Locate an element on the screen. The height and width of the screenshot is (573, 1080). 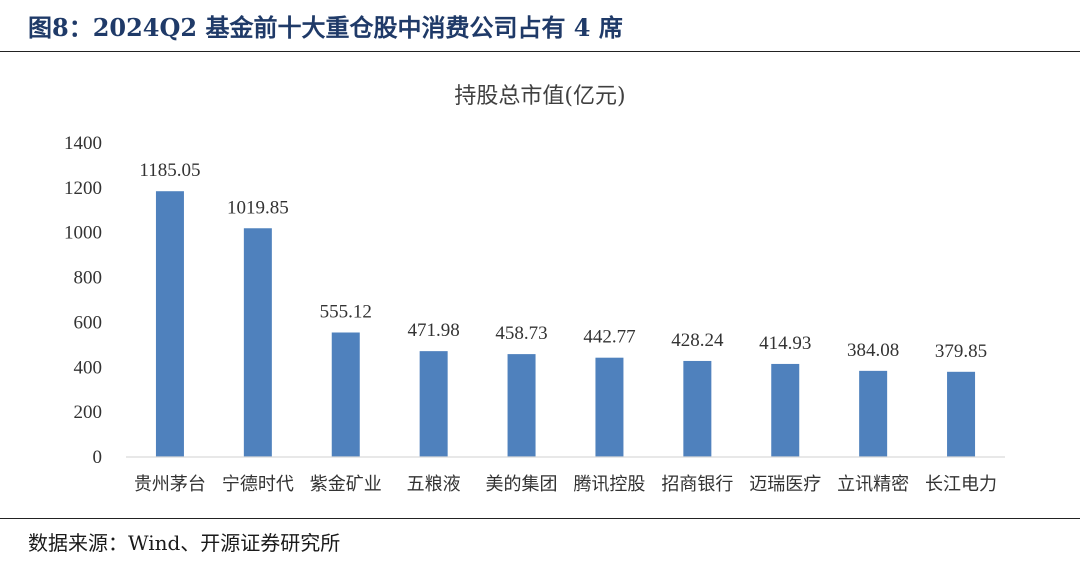
figure-title: 图8：2024Q2 基金前十大重仓股中消费公司占有 4 席 is located at coordinates (325, 27).